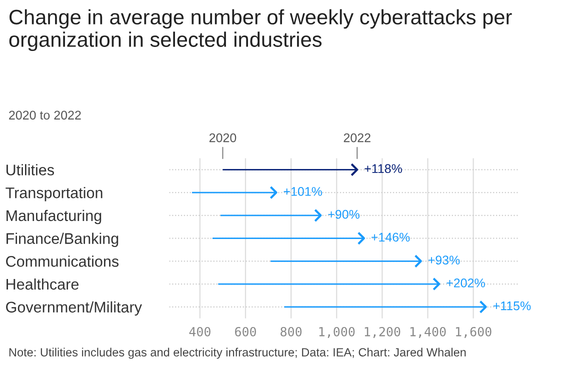  What do you see at coordinates (260, 30) in the screenshot?
I see `chart-title: Change in average number of weekly cyberattacks per organization in selected industries` at bounding box center [260, 30].